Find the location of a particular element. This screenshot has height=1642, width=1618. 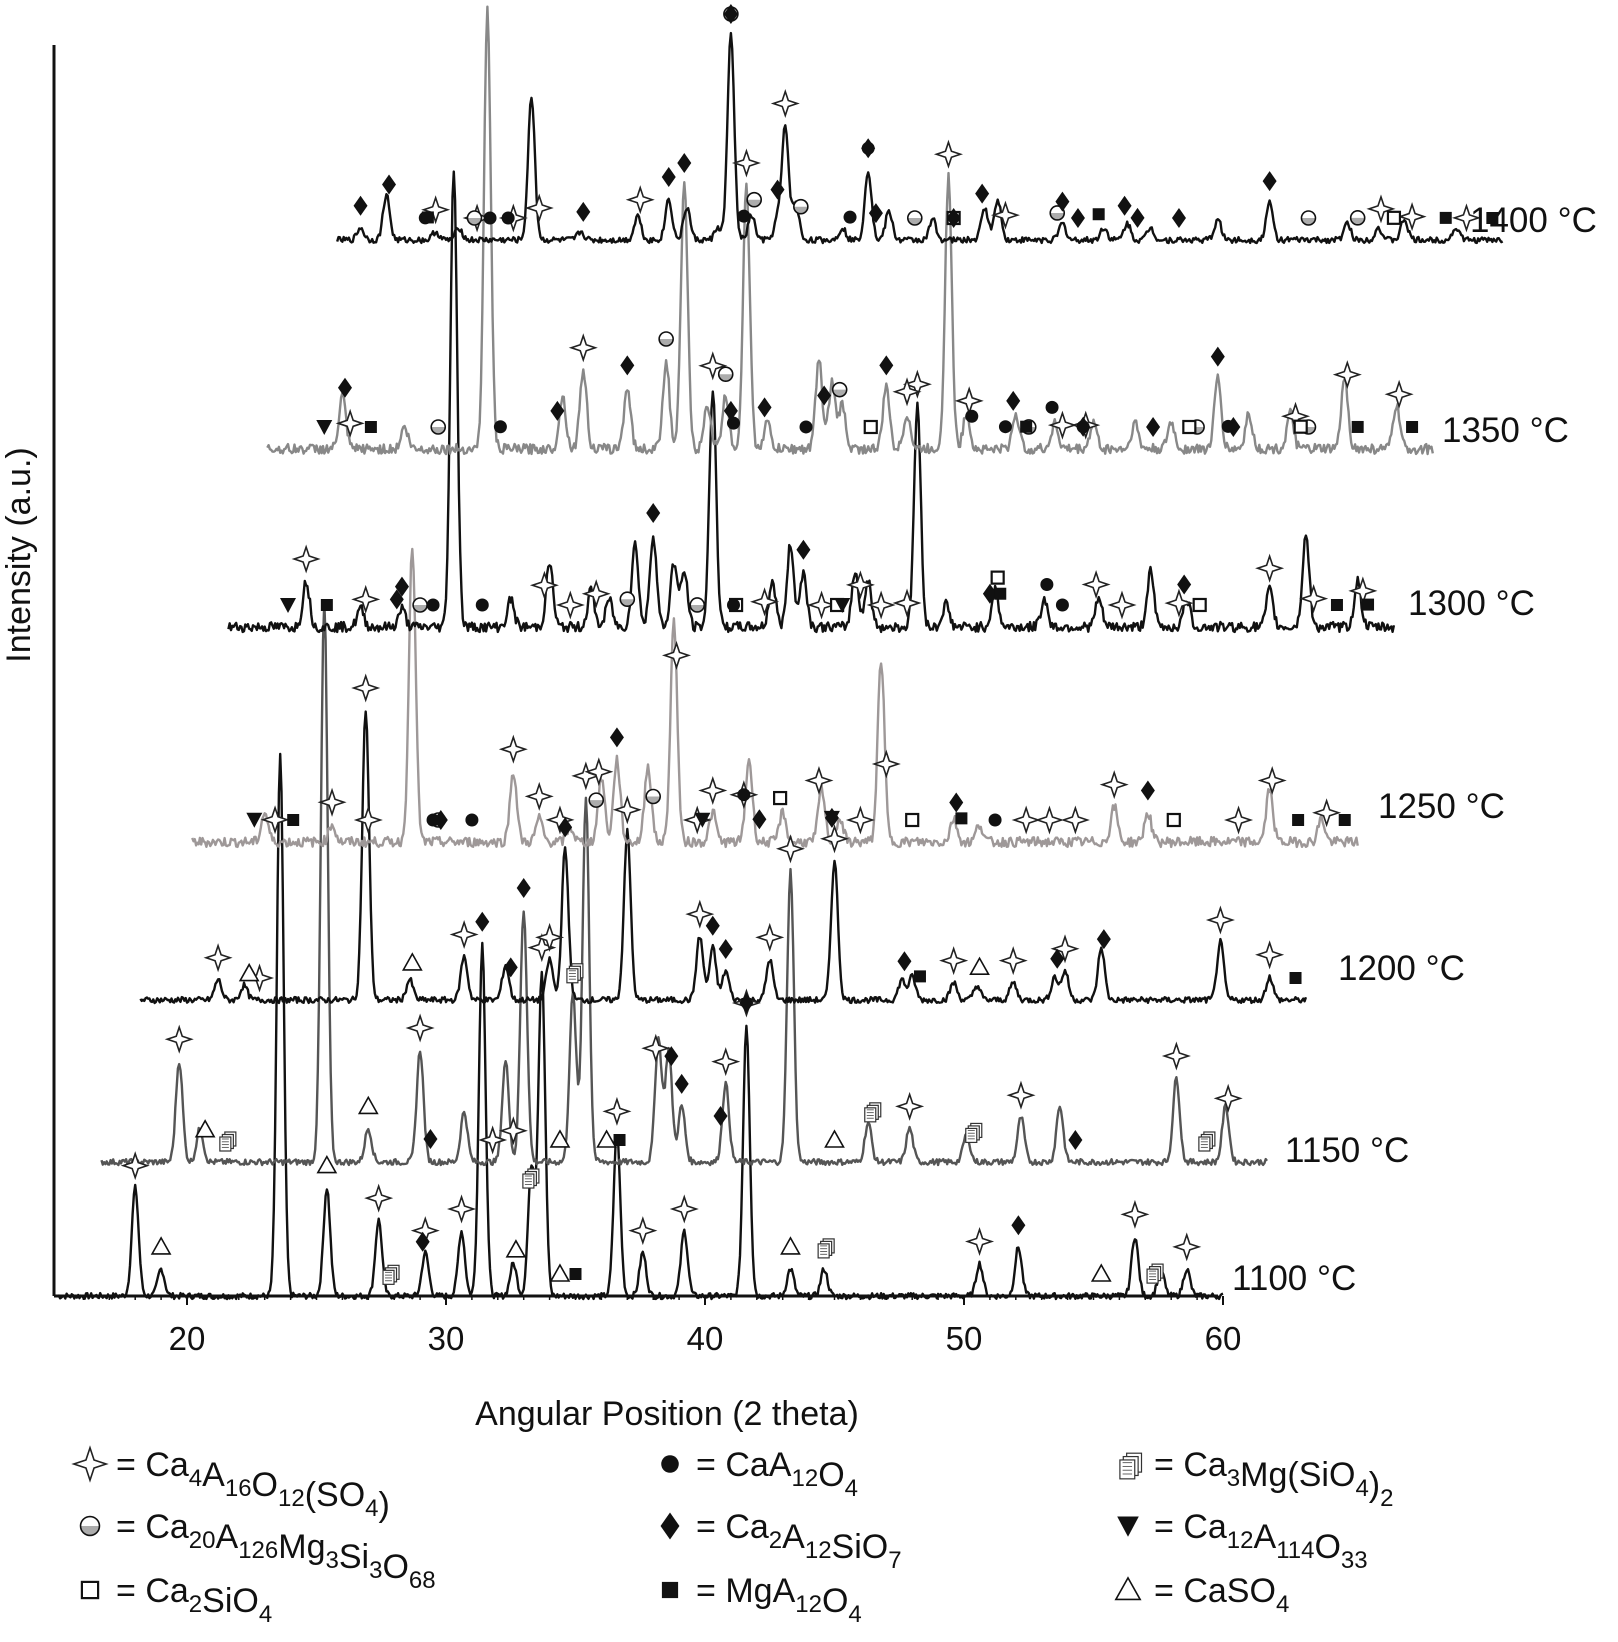

curve-1200c is located at coordinates (723, 857).